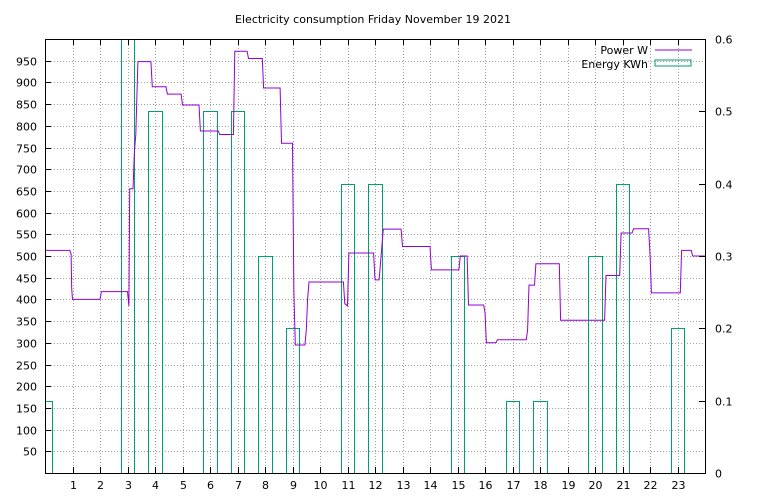 The width and height of the screenshot is (768, 500). I want to click on x-tick-label: 2, so click(100, 485).